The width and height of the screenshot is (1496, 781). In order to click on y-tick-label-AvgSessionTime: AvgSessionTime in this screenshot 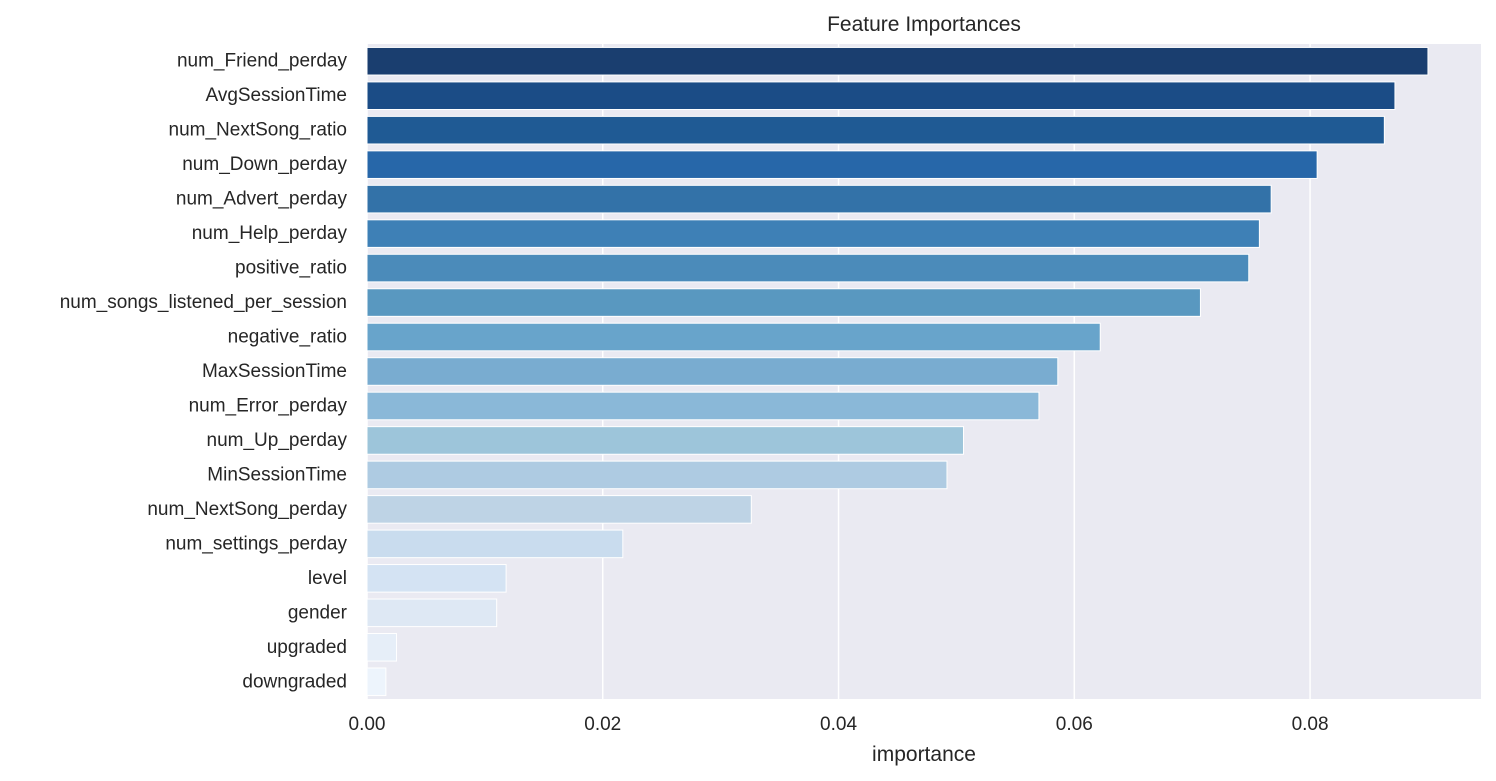, I will do `click(276, 95)`.